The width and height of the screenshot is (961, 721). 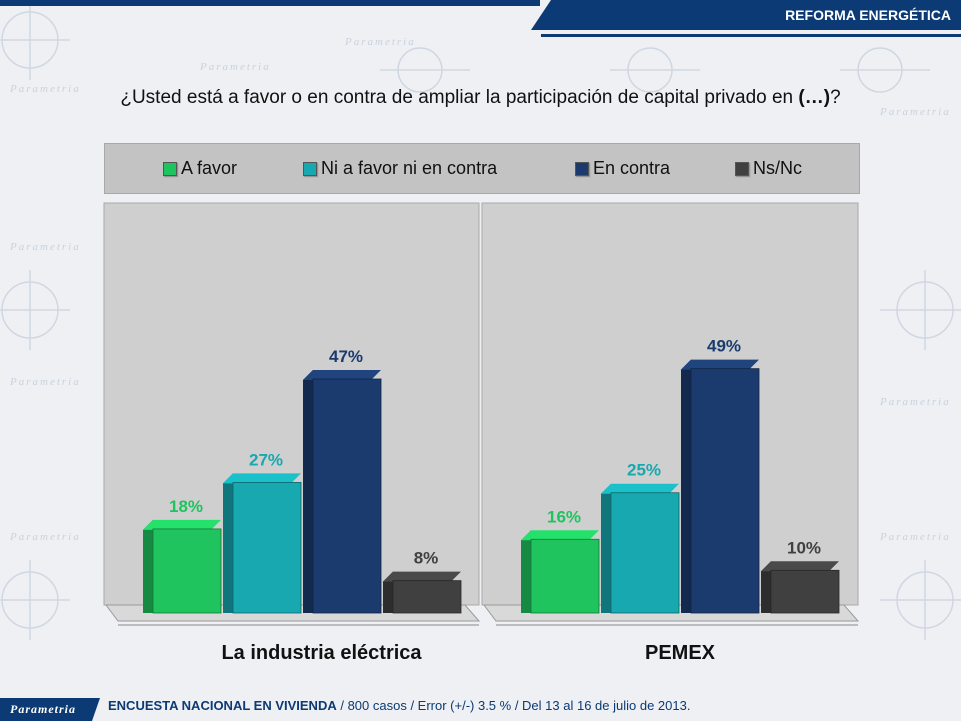 I want to click on survey-name: ENCUESTA NACIONAL EN VIVIENDA, so click(x=222, y=705).